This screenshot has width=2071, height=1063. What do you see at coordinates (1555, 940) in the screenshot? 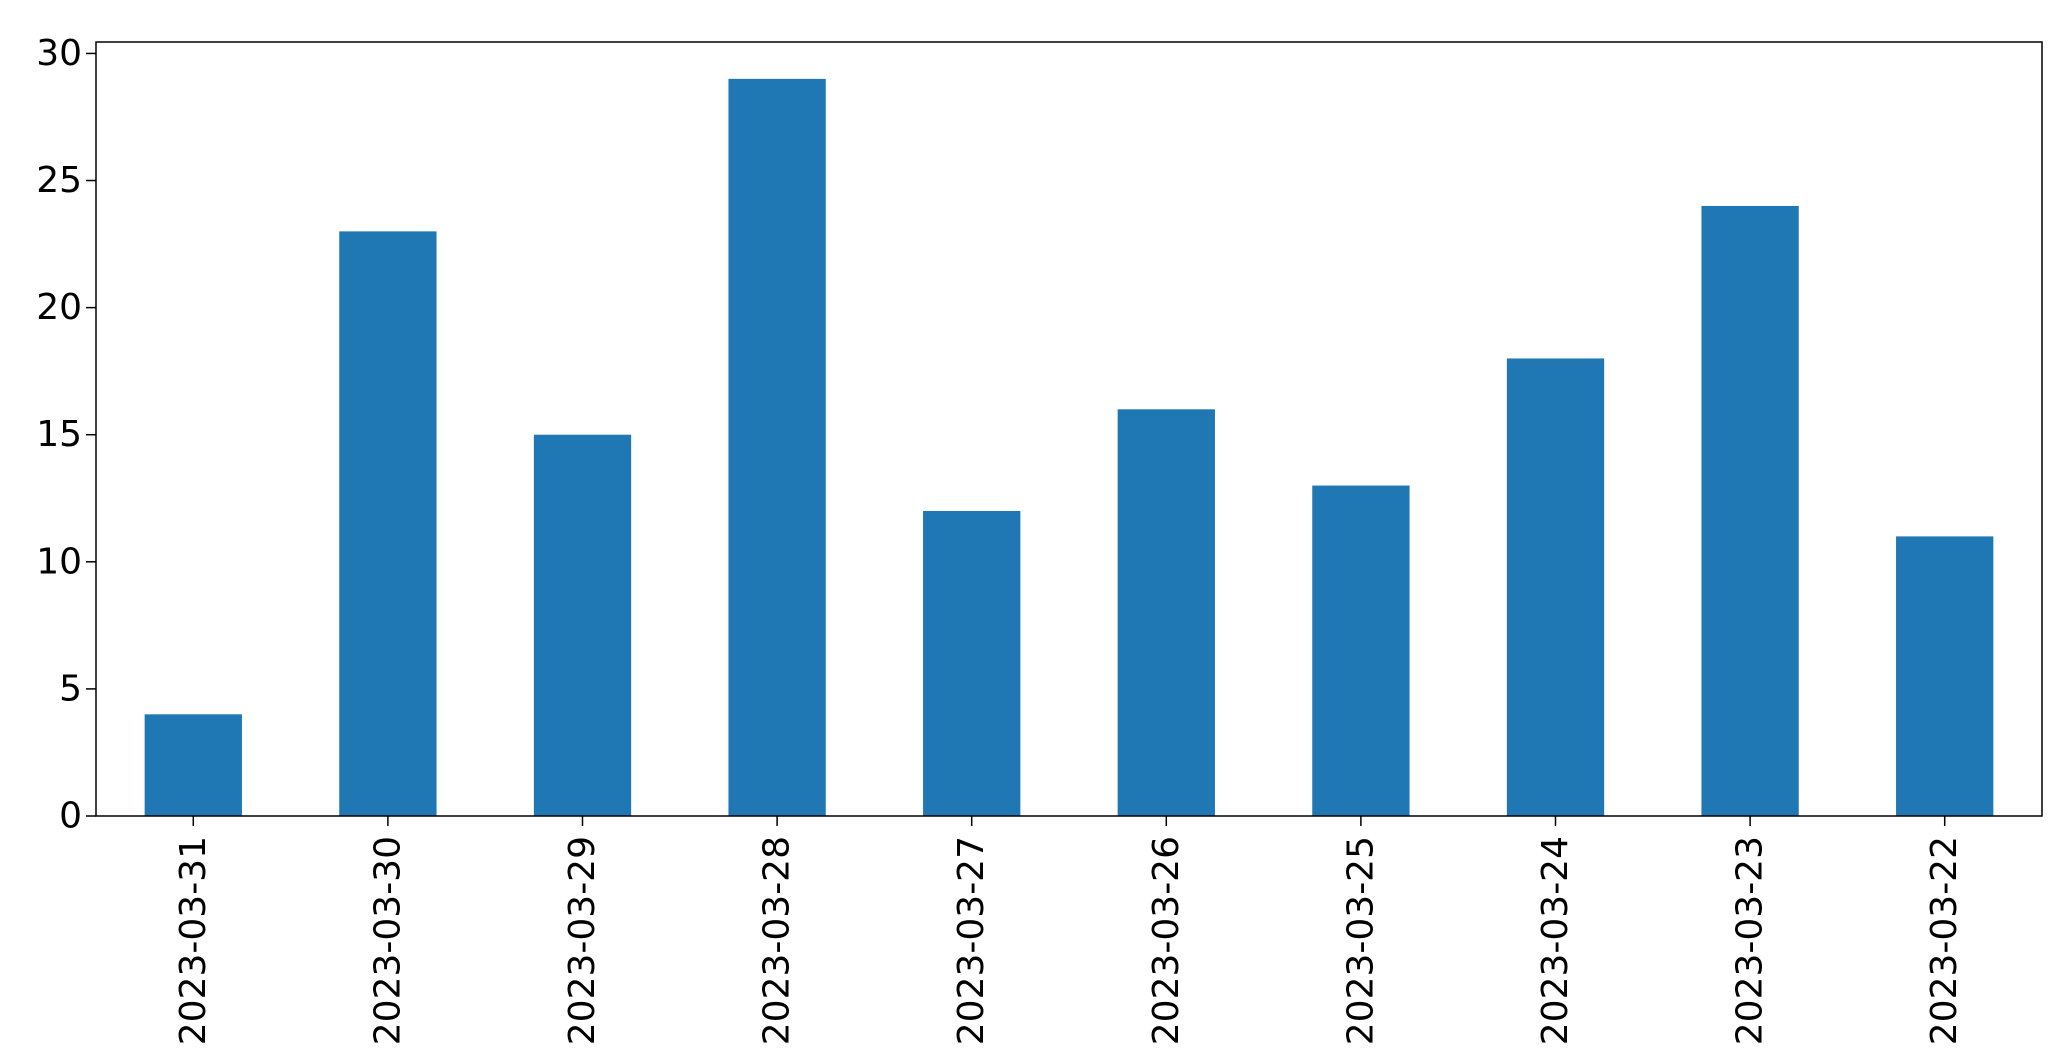
I see `x-tick-label: 2023-03-24` at bounding box center [1555, 940].